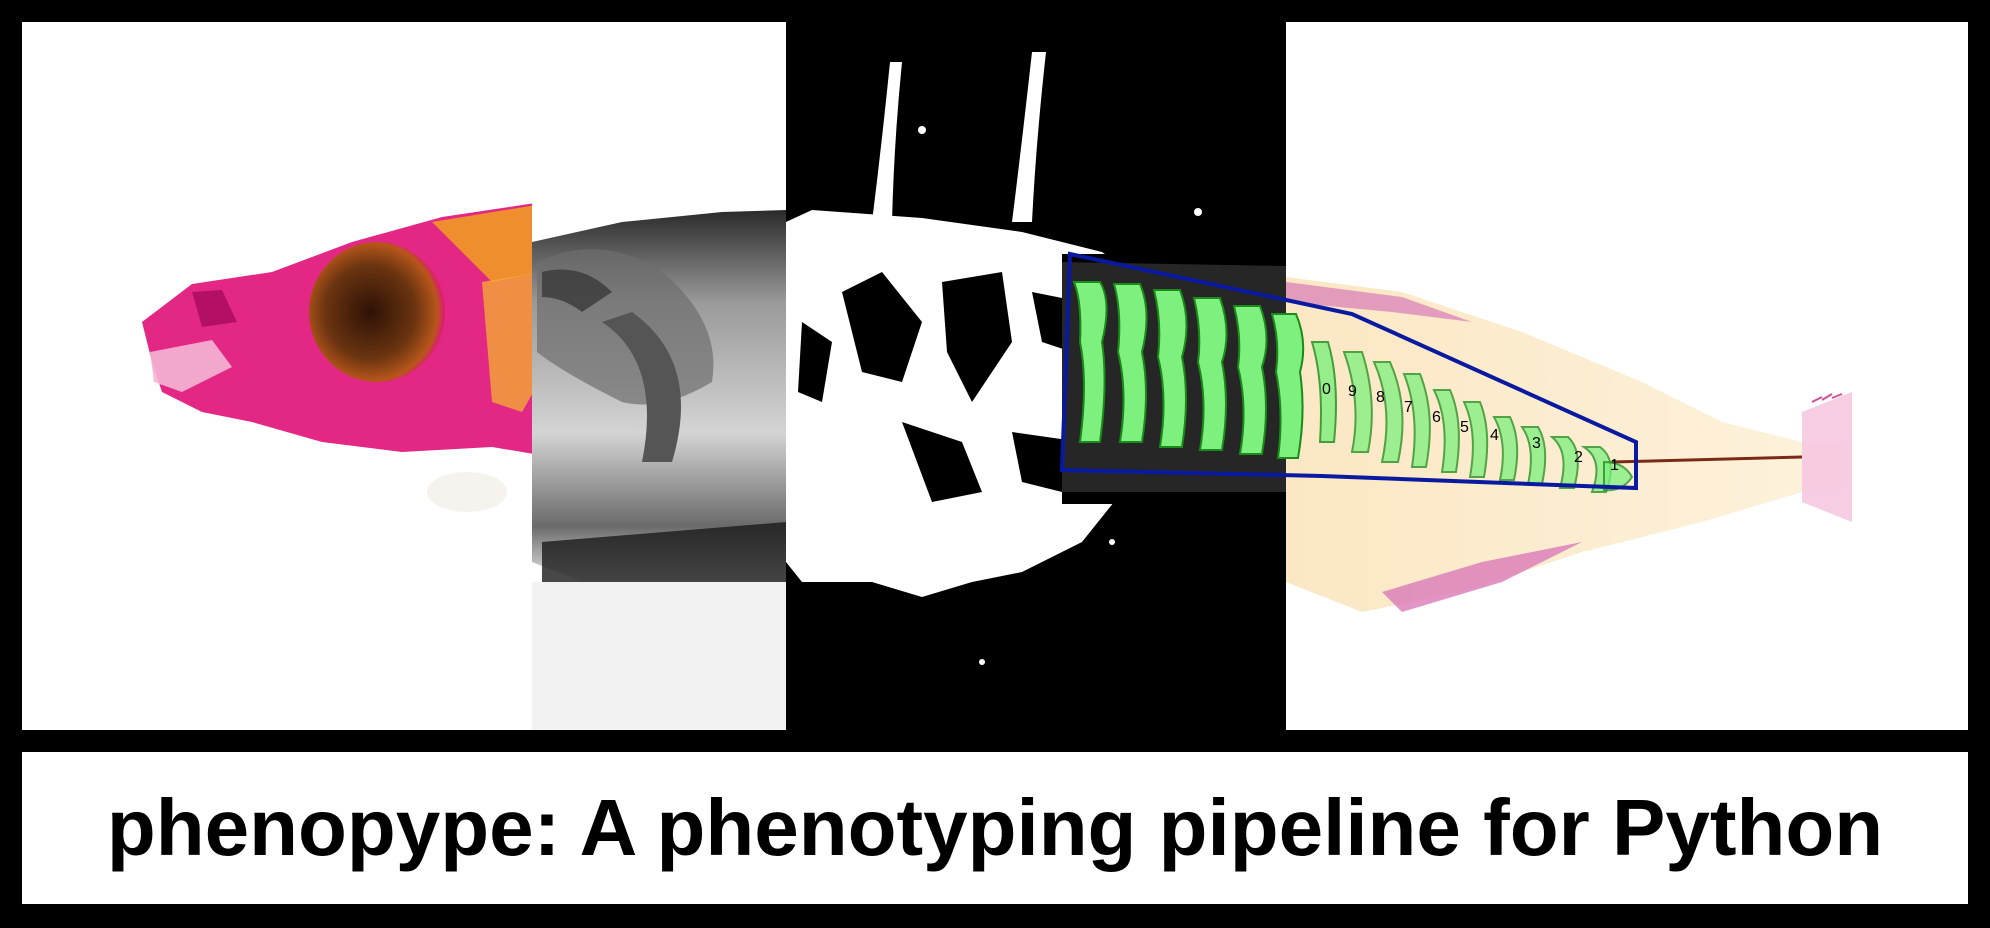  Describe the element at coordinates (1578, 457) in the screenshot. I see `vertebra-label: 2` at that location.